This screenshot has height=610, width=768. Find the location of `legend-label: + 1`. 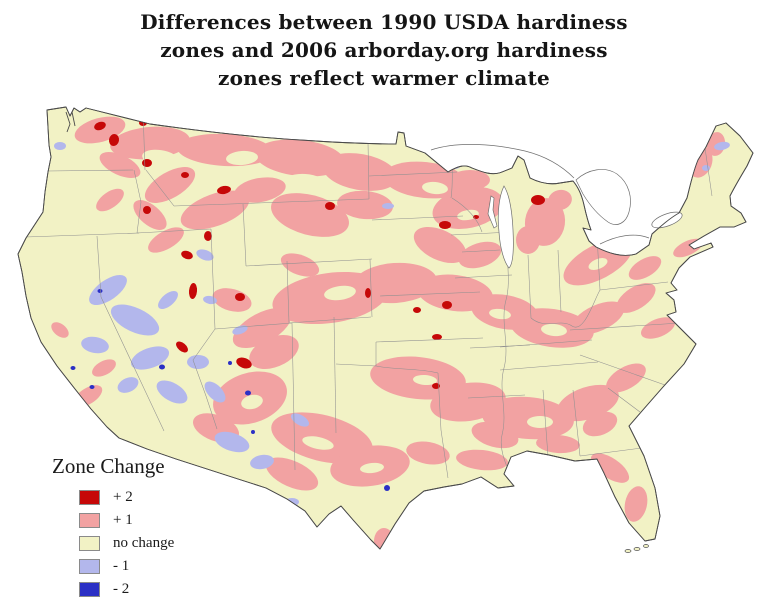

legend-label: + 1 is located at coordinates (123, 520).